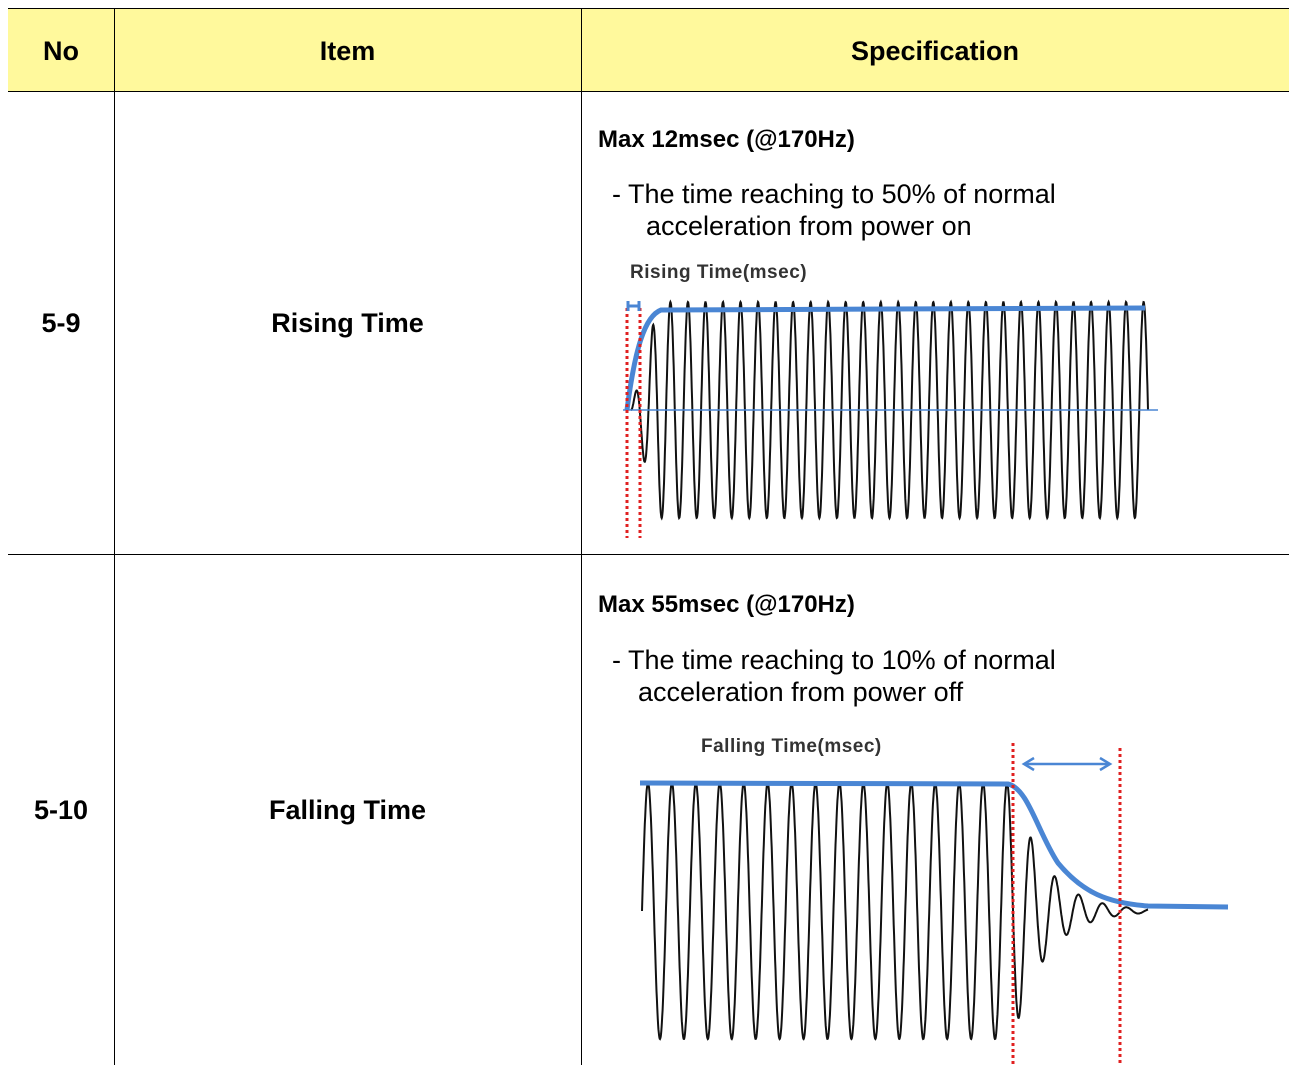 The image size is (1289, 1068). What do you see at coordinates (61, 809) in the screenshot?
I see `row-no: 5-10` at bounding box center [61, 809].